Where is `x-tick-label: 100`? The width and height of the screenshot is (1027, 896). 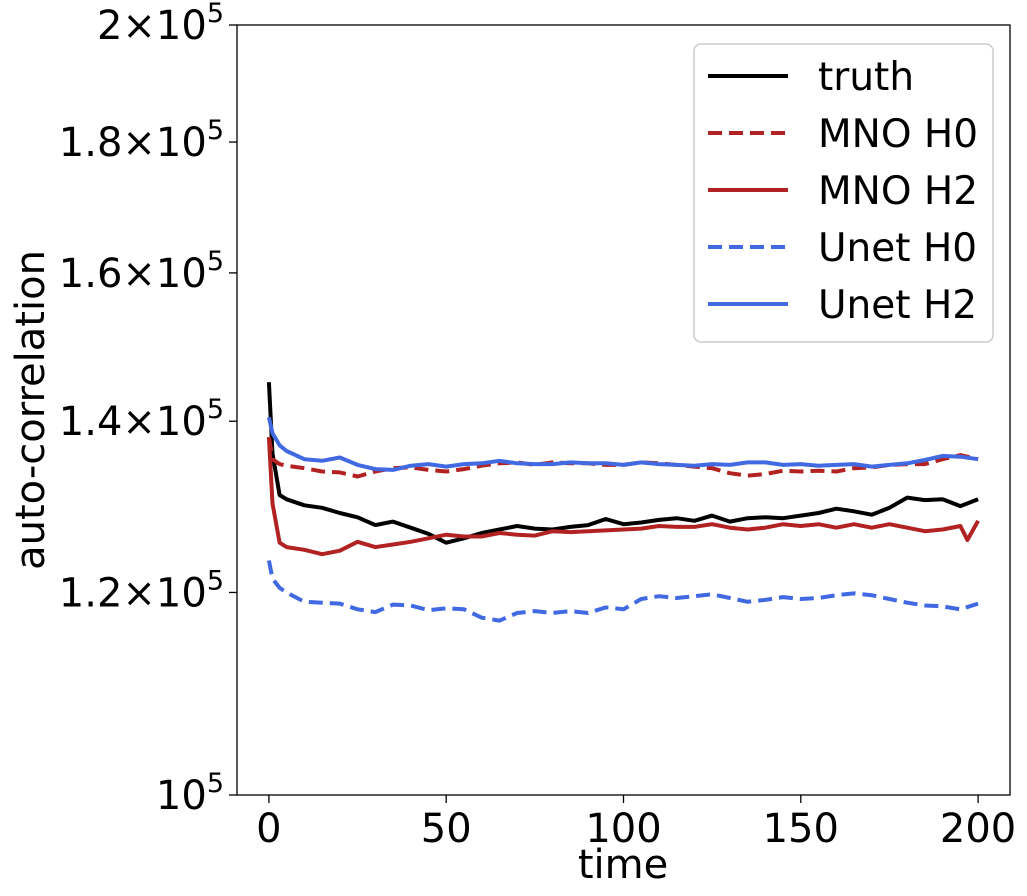
x-tick-label: 100 is located at coordinates (623, 829).